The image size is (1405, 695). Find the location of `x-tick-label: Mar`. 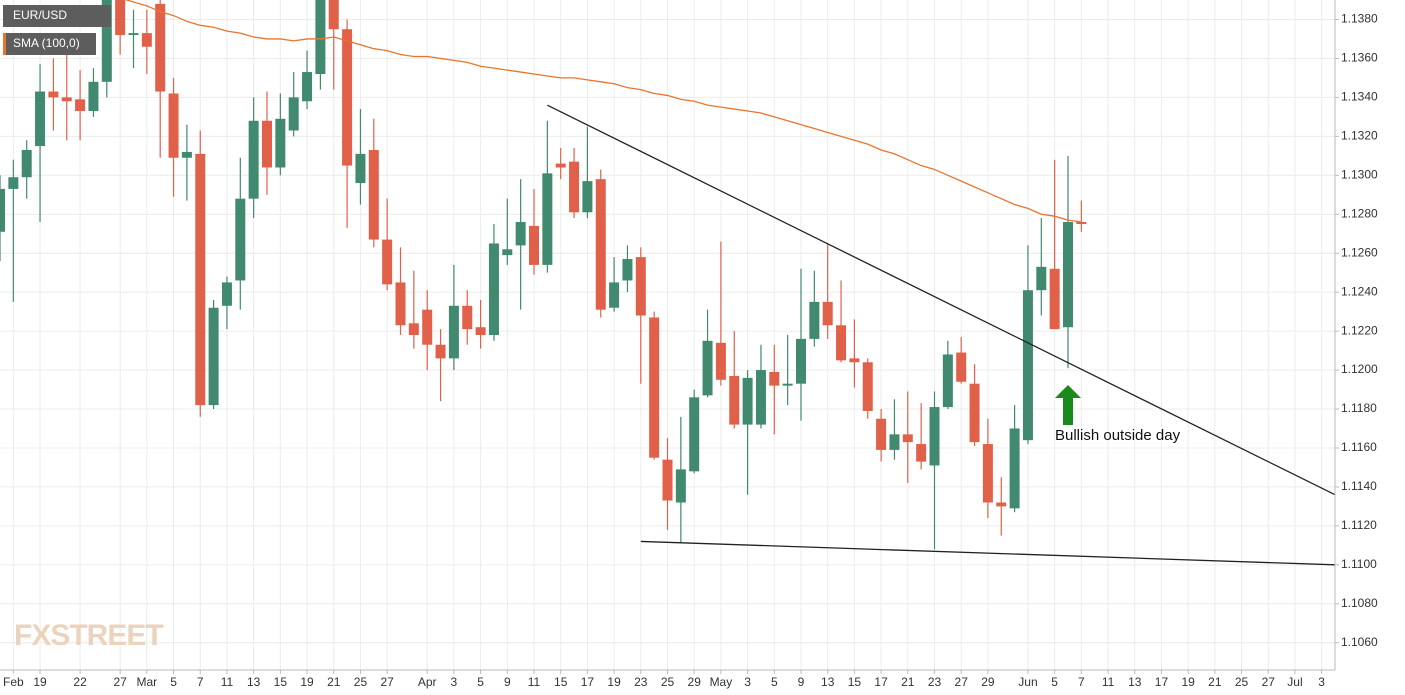

x-tick-label: Mar is located at coordinates (147, 682).